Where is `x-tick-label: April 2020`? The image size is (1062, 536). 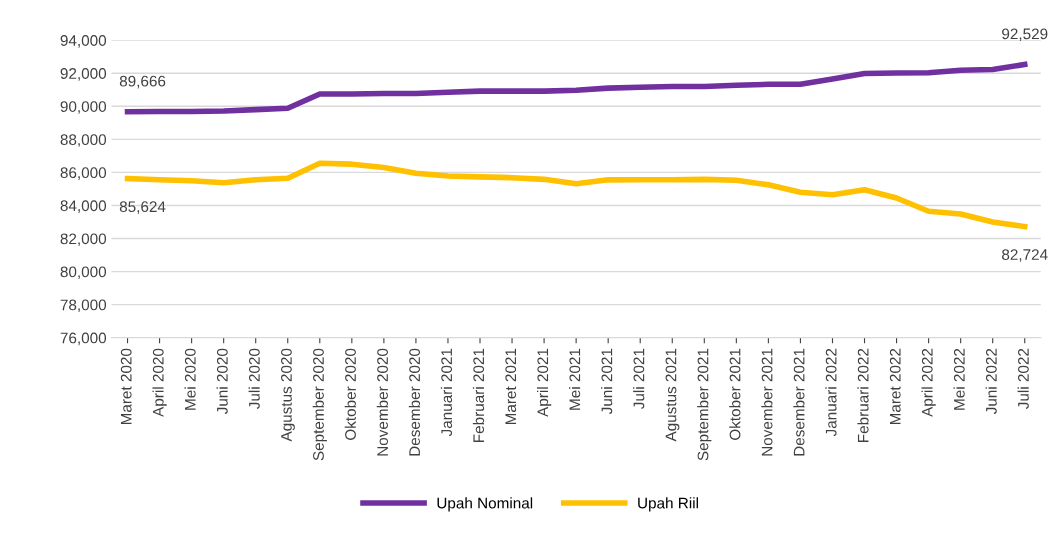 x-tick-label: April 2020 is located at coordinates (159, 382).